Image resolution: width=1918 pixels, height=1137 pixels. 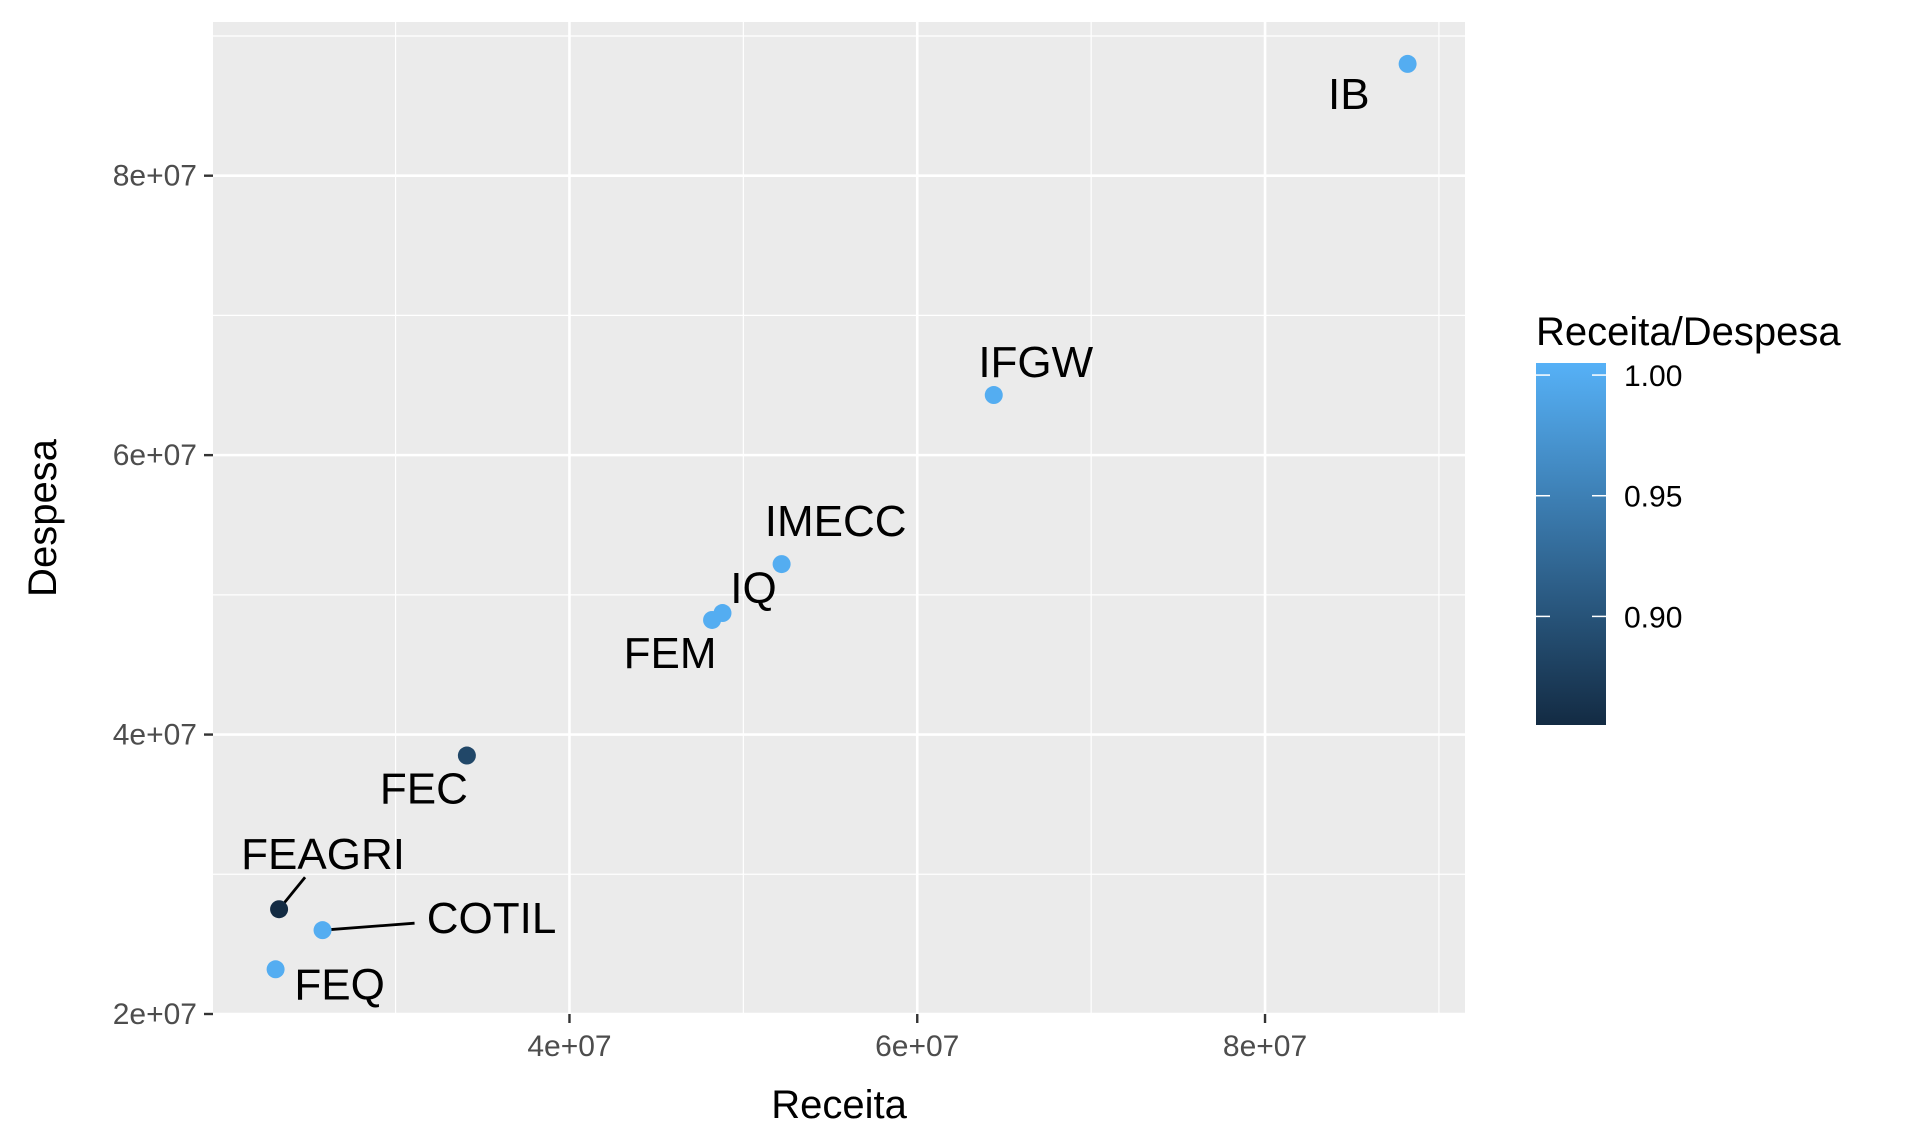 I want to click on y-tick-label: 8e+07, so click(x=155, y=176).